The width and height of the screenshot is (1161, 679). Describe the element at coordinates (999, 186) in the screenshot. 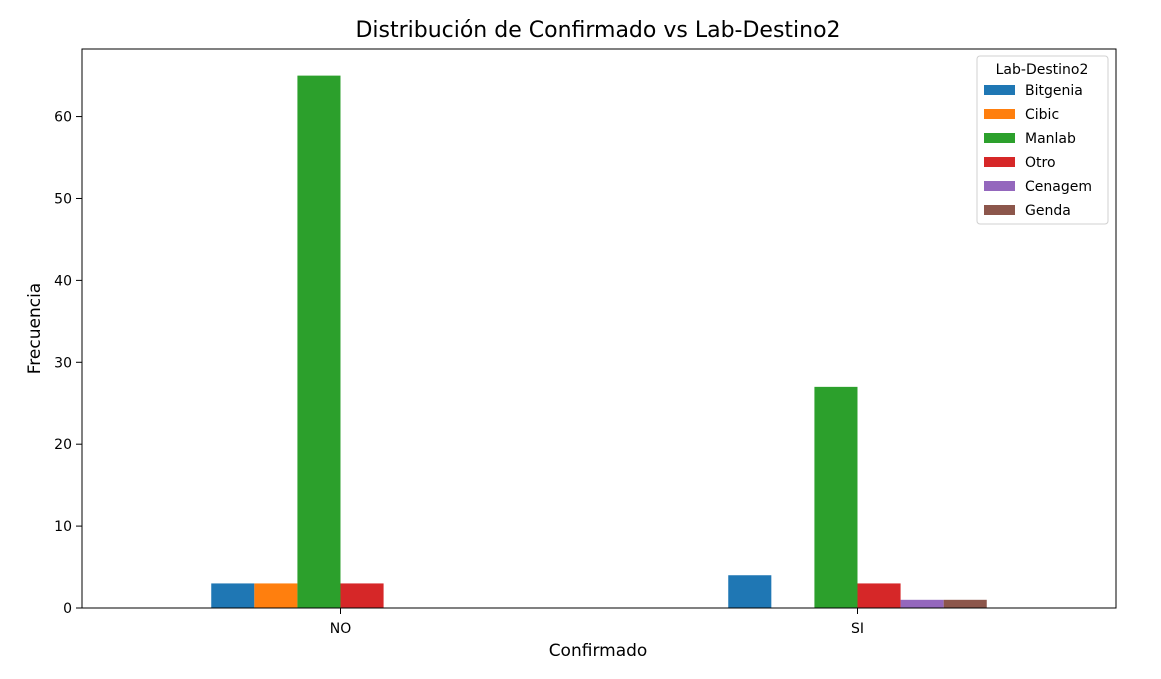

I see `legend-swatch-cenagem` at that location.